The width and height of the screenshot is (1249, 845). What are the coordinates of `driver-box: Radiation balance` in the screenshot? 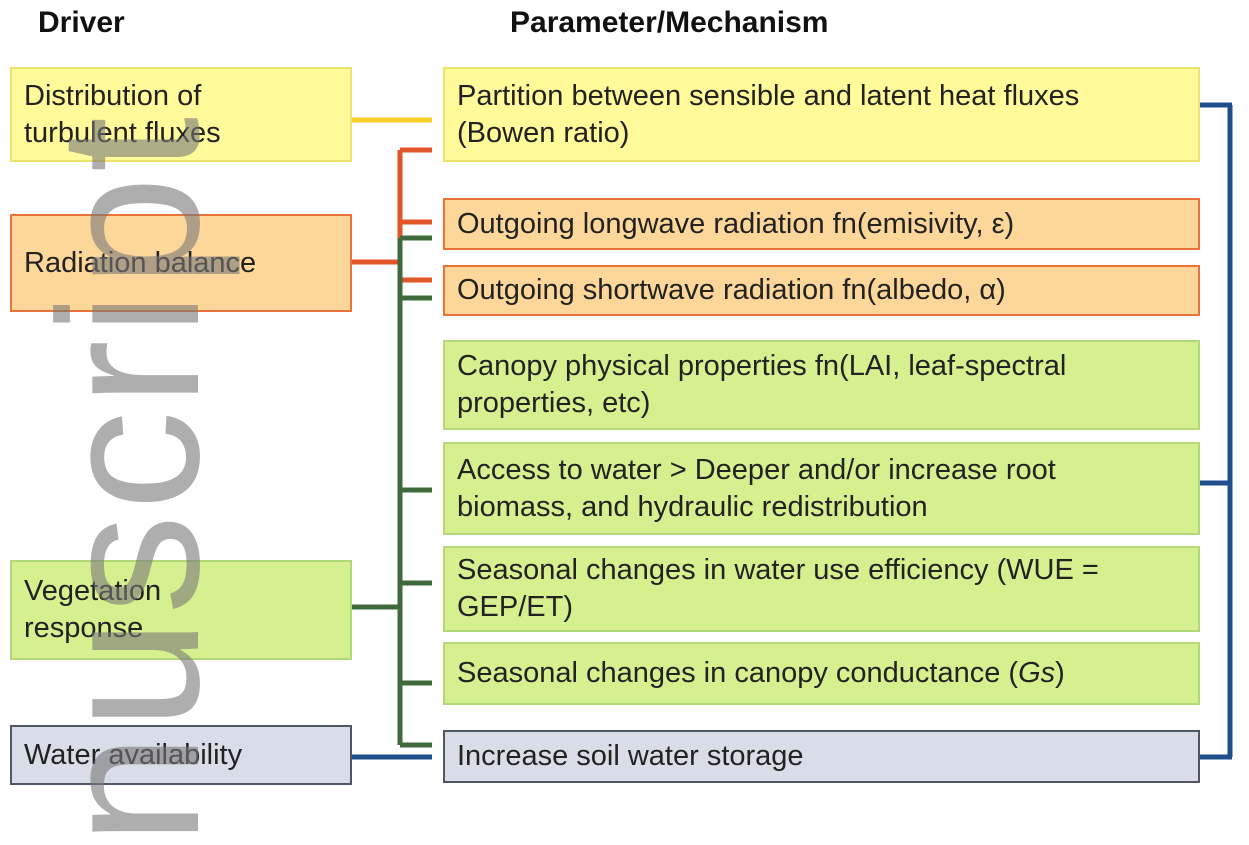 It's located at (181, 263).